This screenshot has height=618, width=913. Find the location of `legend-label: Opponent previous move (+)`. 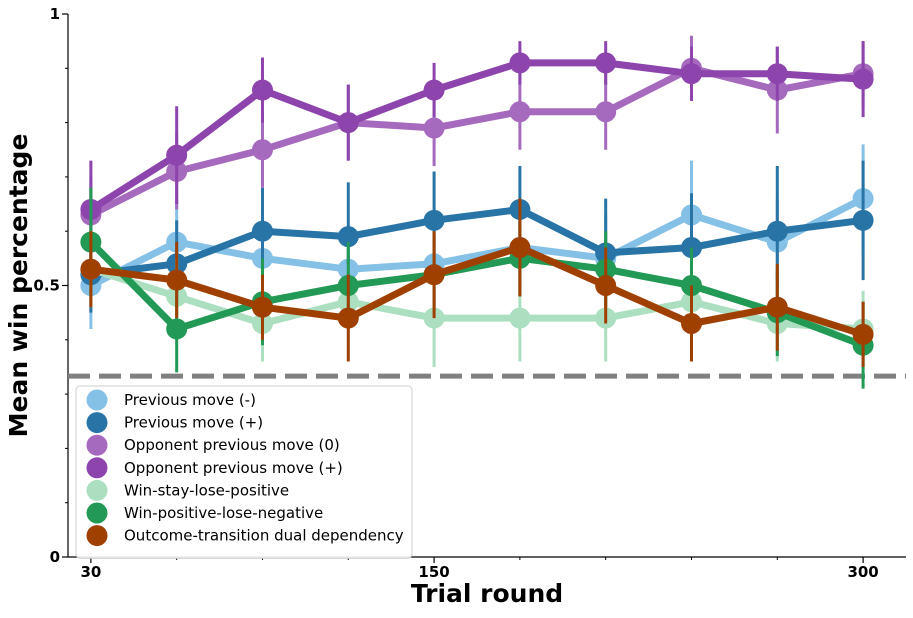

legend-label: Opponent previous move (+) is located at coordinates (233, 468).